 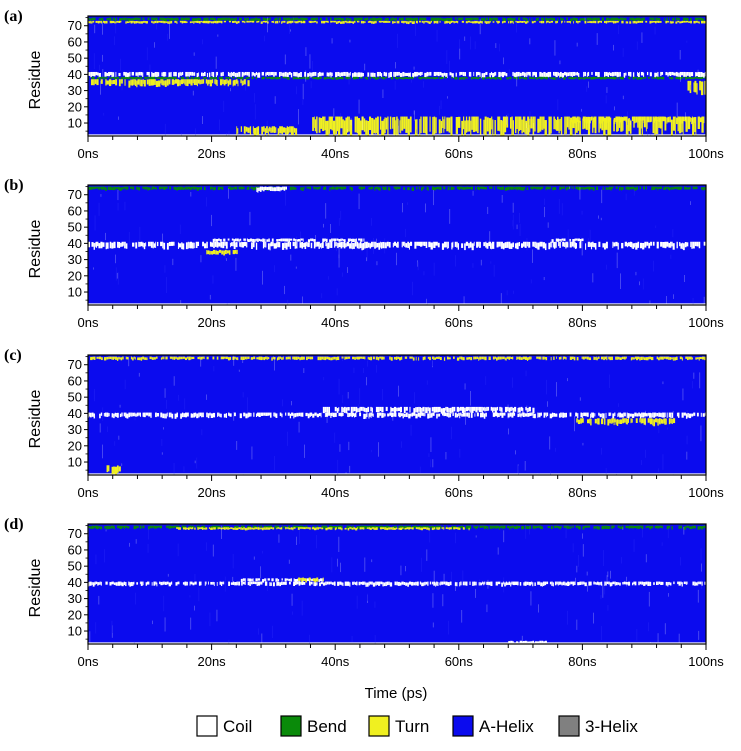 What do you see at coordinates (493, 726) in the screenshot?
I see `legend-entry-a-helix: A-Helix` at bounding box center [493, 726].